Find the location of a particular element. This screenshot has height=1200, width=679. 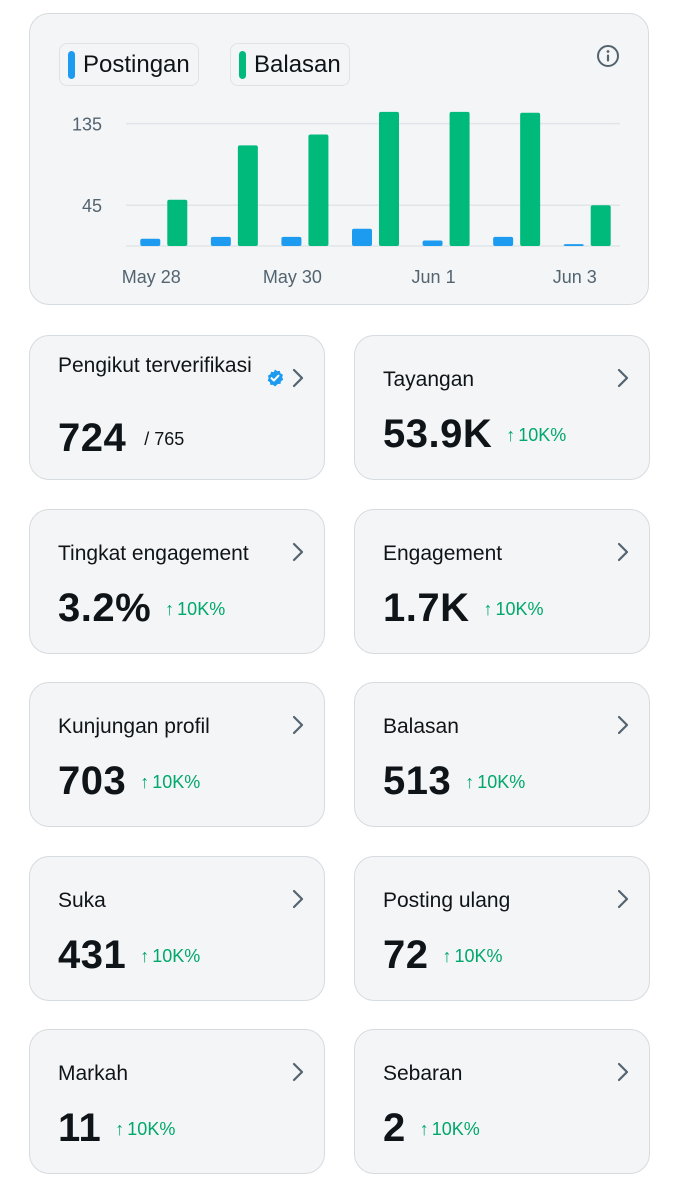

legend-replies-label: Balasan is located at coordinates (297, 64).